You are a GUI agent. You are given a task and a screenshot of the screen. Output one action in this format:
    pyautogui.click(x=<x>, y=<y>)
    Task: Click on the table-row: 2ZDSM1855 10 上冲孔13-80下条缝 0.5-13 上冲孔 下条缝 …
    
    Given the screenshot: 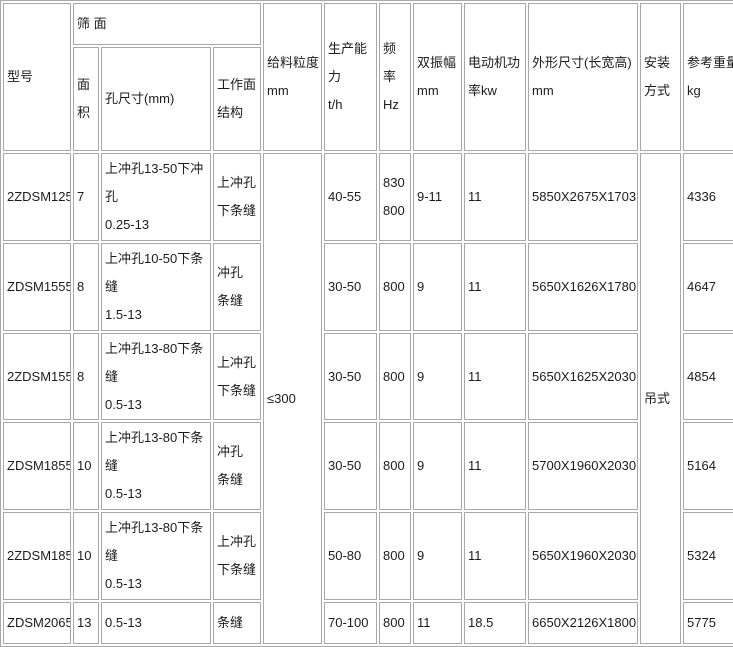 What is the action you would take?
    pyautogui.click(x=368, y=556)
    